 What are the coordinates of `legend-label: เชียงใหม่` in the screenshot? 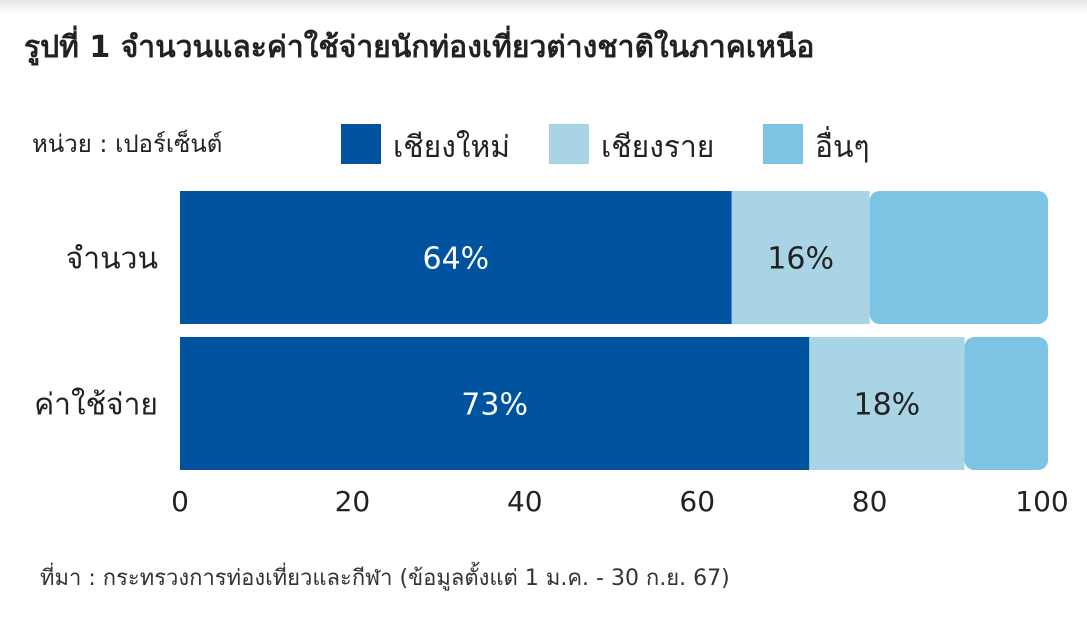 It's located at (451, 147).